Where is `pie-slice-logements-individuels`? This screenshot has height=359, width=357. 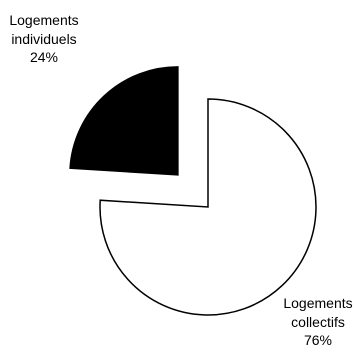
pie-slice-logements-individuels is located at coordinates (124, 121).